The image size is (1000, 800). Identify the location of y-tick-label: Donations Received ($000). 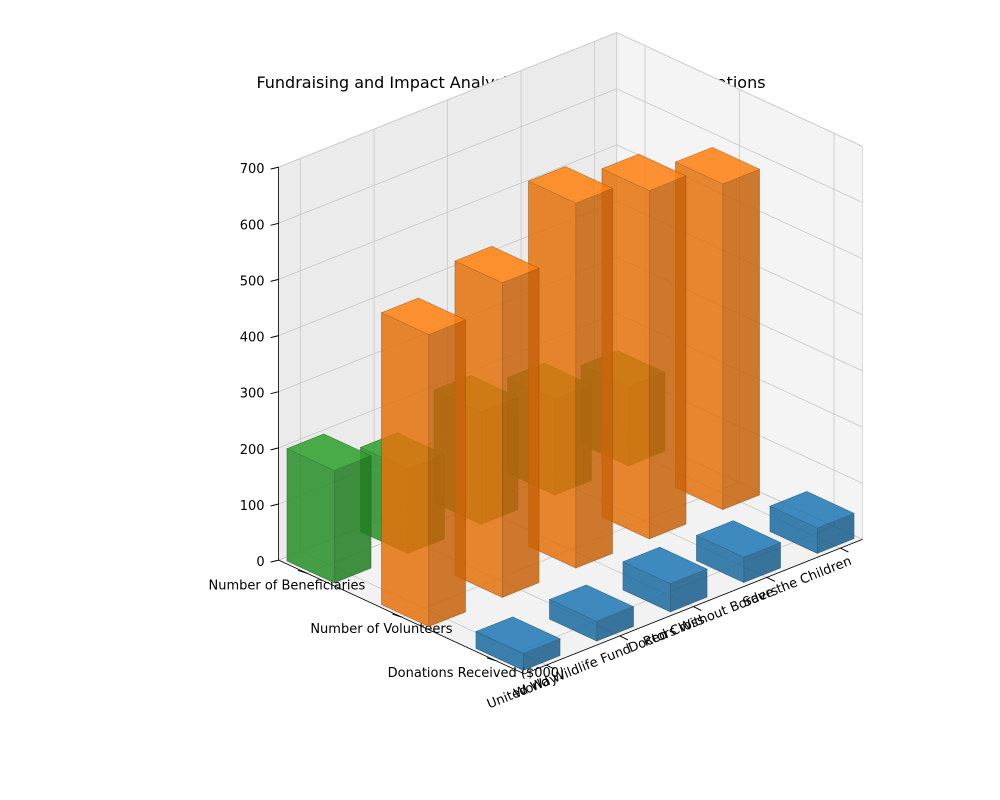
(476, 673).